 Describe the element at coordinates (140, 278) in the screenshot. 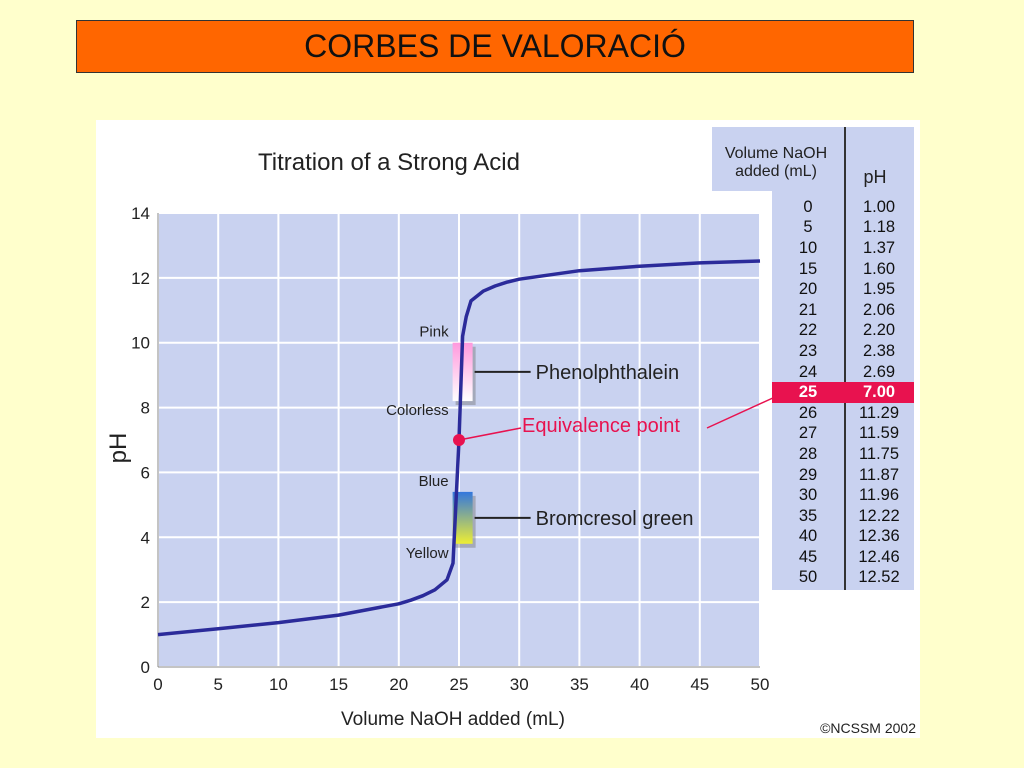

I see `y-tick-label: 12` at that location.